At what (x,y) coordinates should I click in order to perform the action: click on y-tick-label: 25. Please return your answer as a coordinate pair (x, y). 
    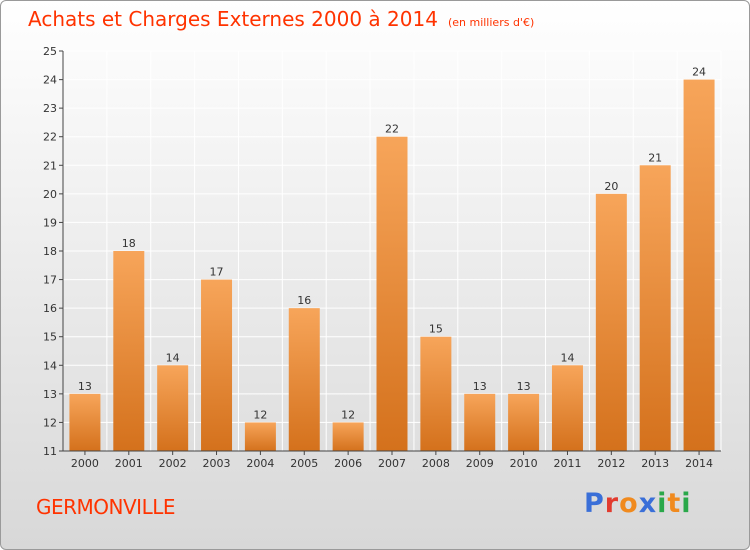
    Looking at the image, I should click on (50, 51).